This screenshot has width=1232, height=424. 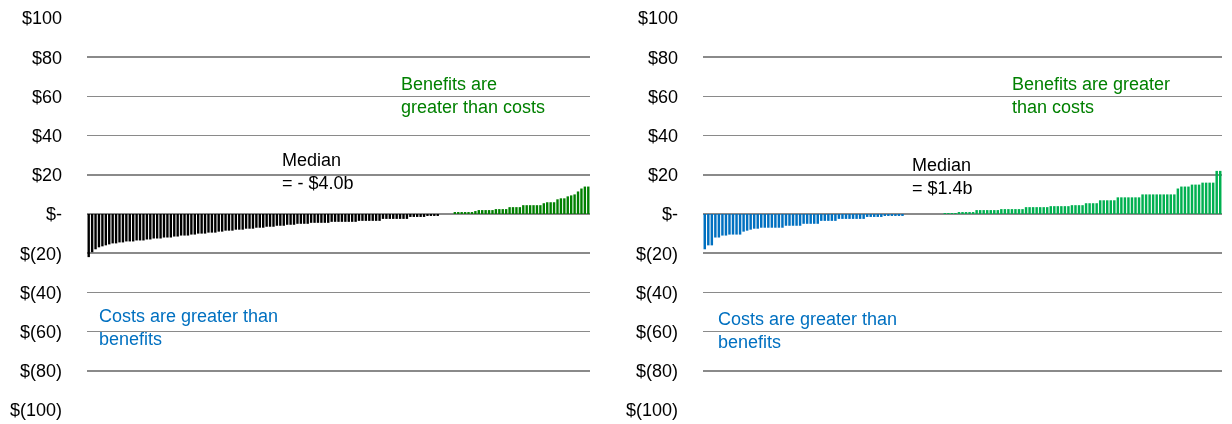 What do you see at coordinates (318, 172) in the screenshot?
I see `annotation: Median = - $4.0b` at bounding box center [318, 172].